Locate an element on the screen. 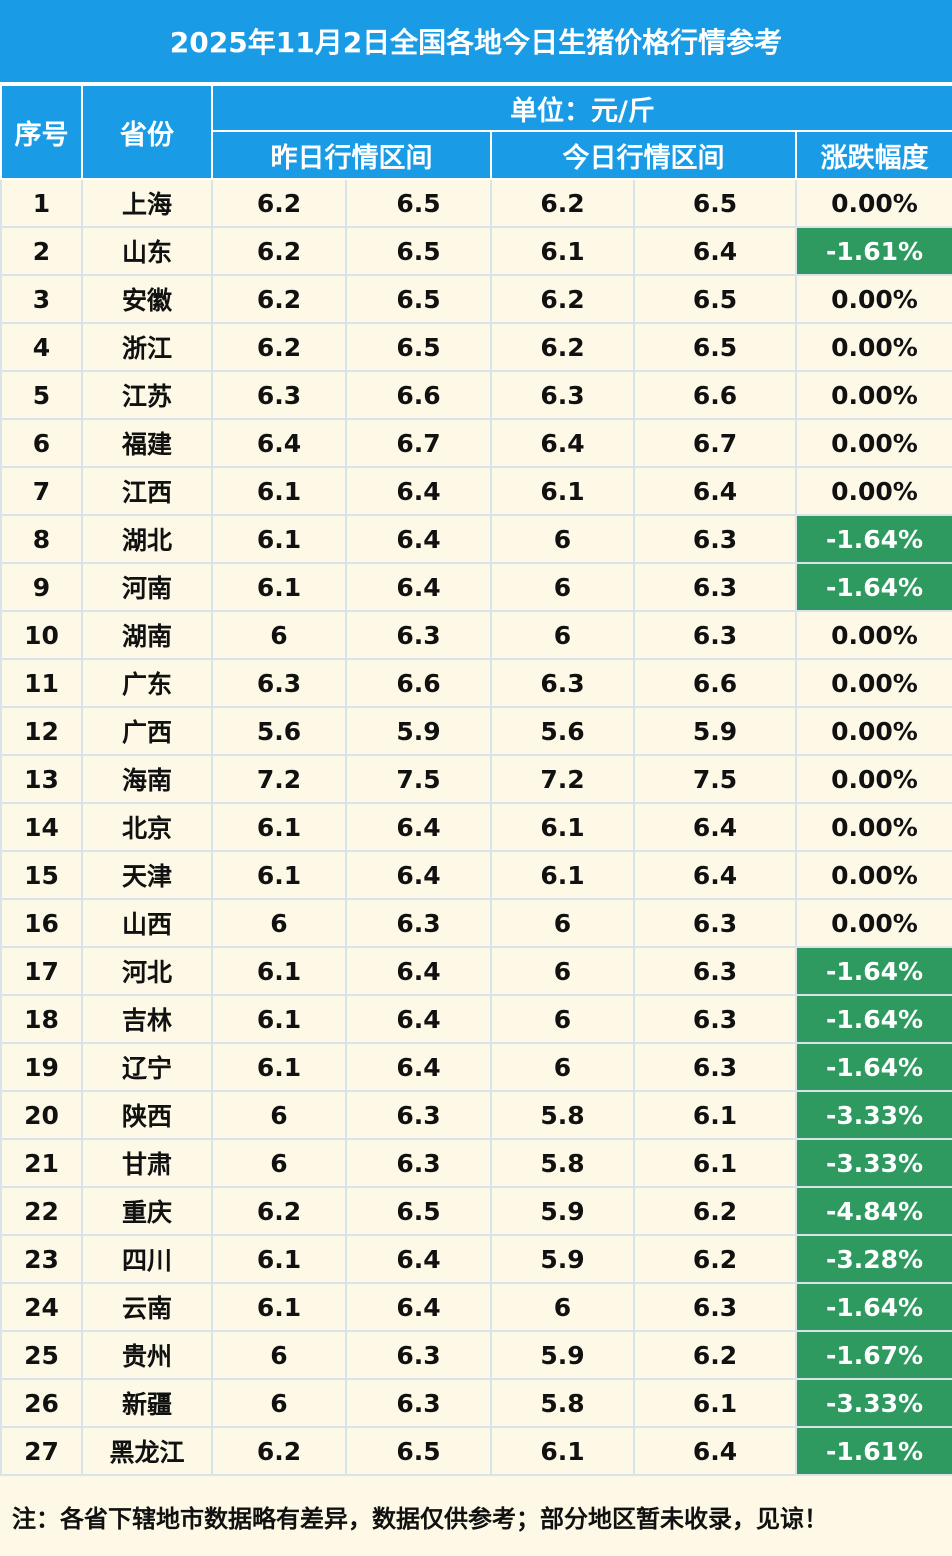 The image size is (952, 1556). footnote: 注：各省下辖地市数据略有差异，数据仅供参考；部分地区暂未收录，见谅！ is located at coordinates (476, 1515).